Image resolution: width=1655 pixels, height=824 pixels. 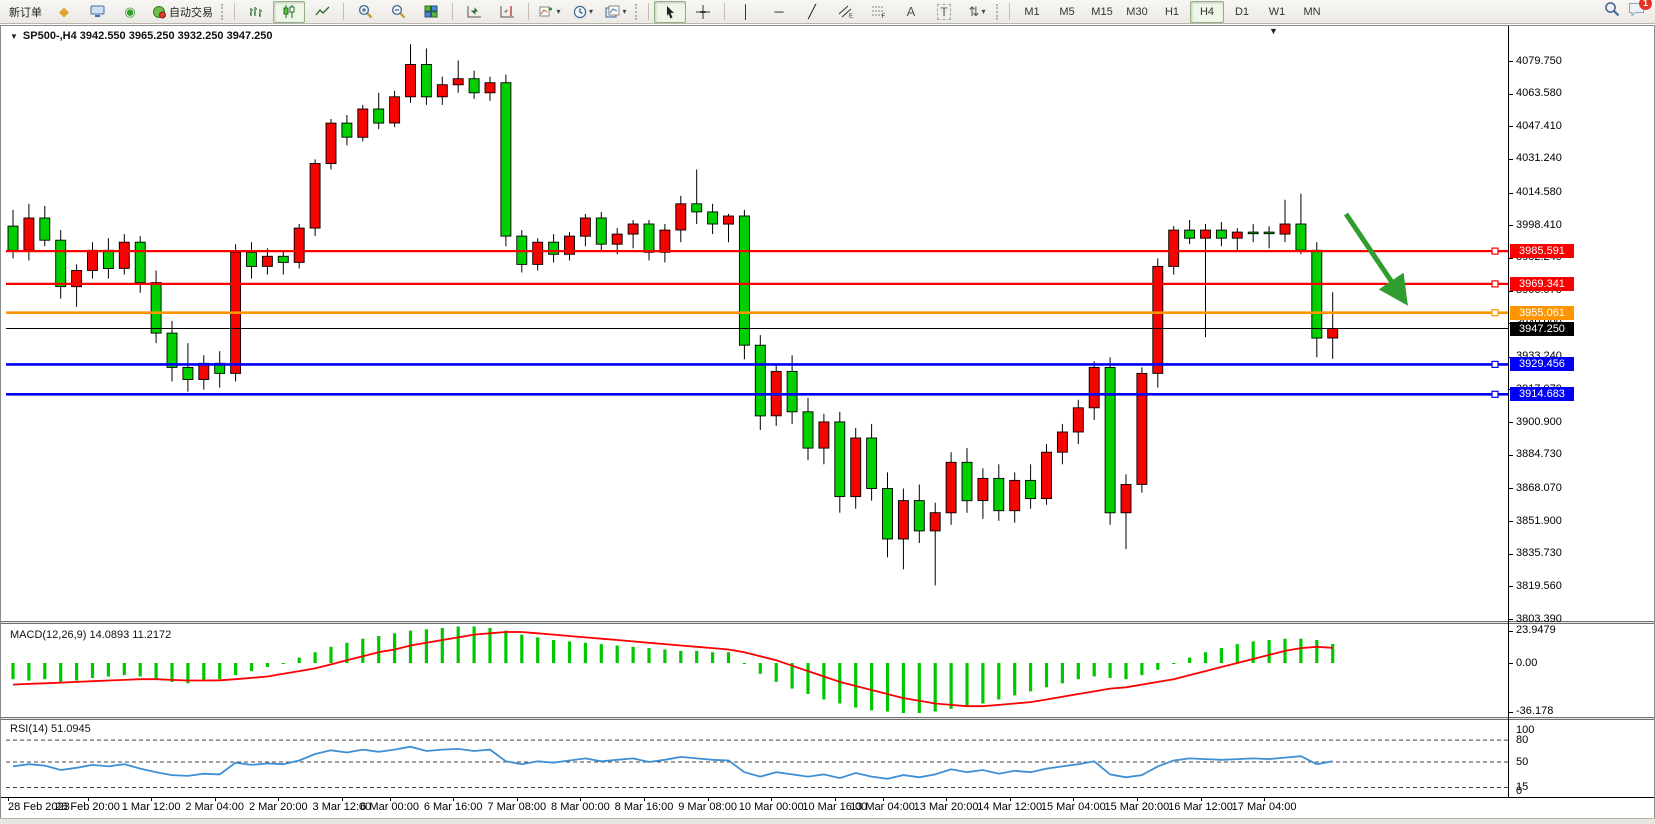 What do you see at coordinates (507, 12) in the screenshot?
I see `chart-shift-button` at bounding box center [507, 12].